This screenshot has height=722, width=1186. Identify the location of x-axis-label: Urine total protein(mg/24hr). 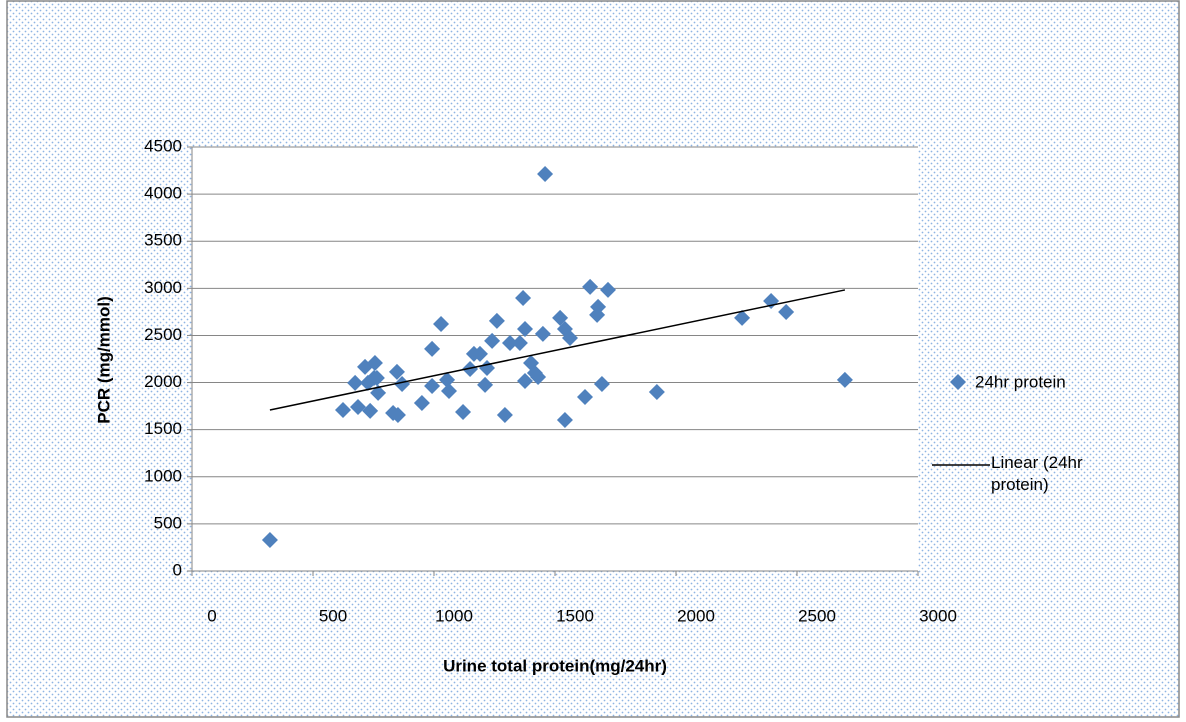
(555, 665).